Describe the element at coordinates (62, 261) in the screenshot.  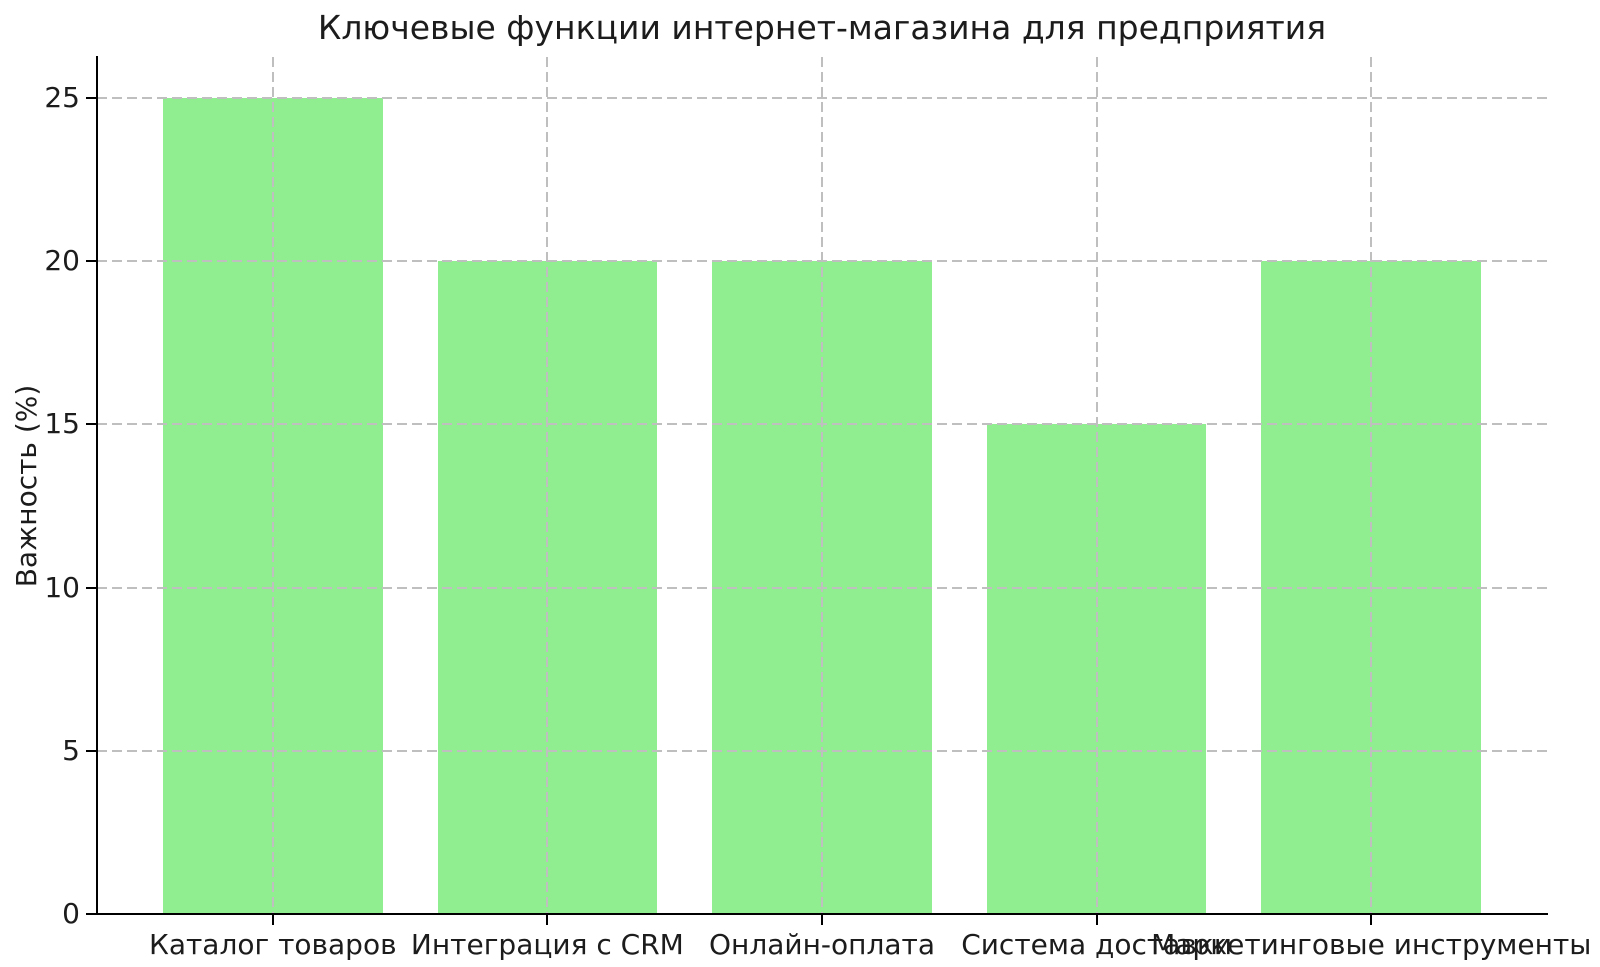
I see `y-tick-label: 20` at that location.